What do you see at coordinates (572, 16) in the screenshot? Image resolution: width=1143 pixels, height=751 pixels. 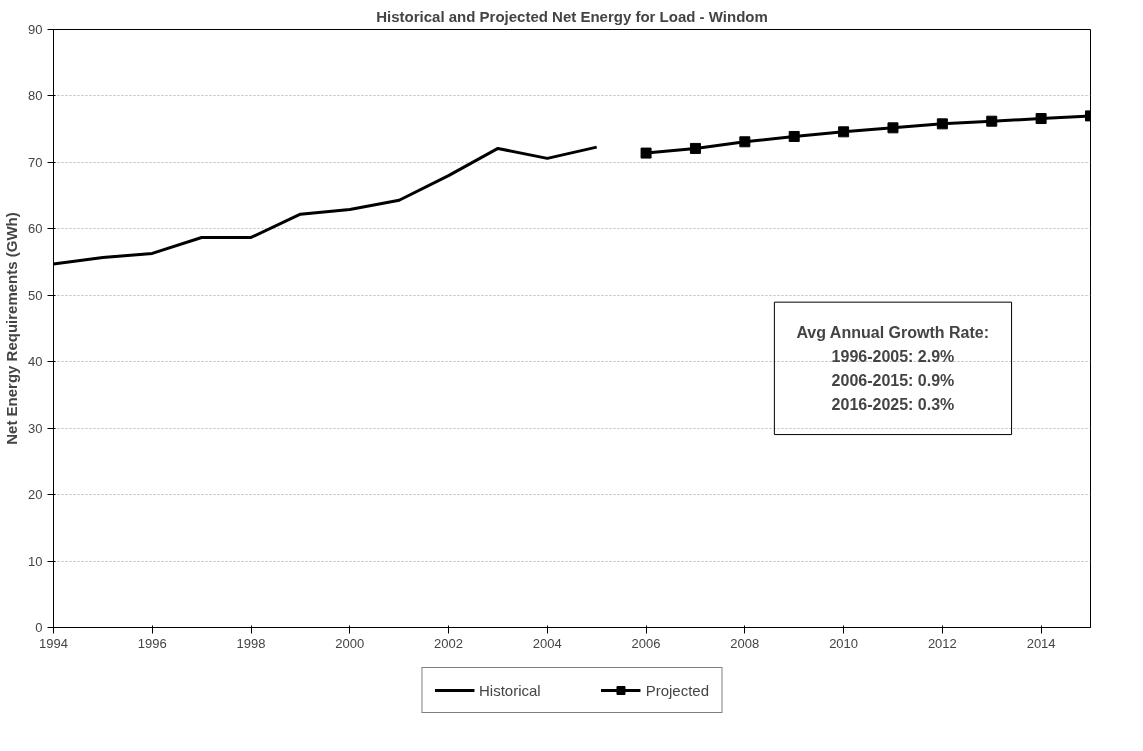 I see `chart-title: Historical and Projected Net Energy for Load - Windom` at bounding box center [572, 16].